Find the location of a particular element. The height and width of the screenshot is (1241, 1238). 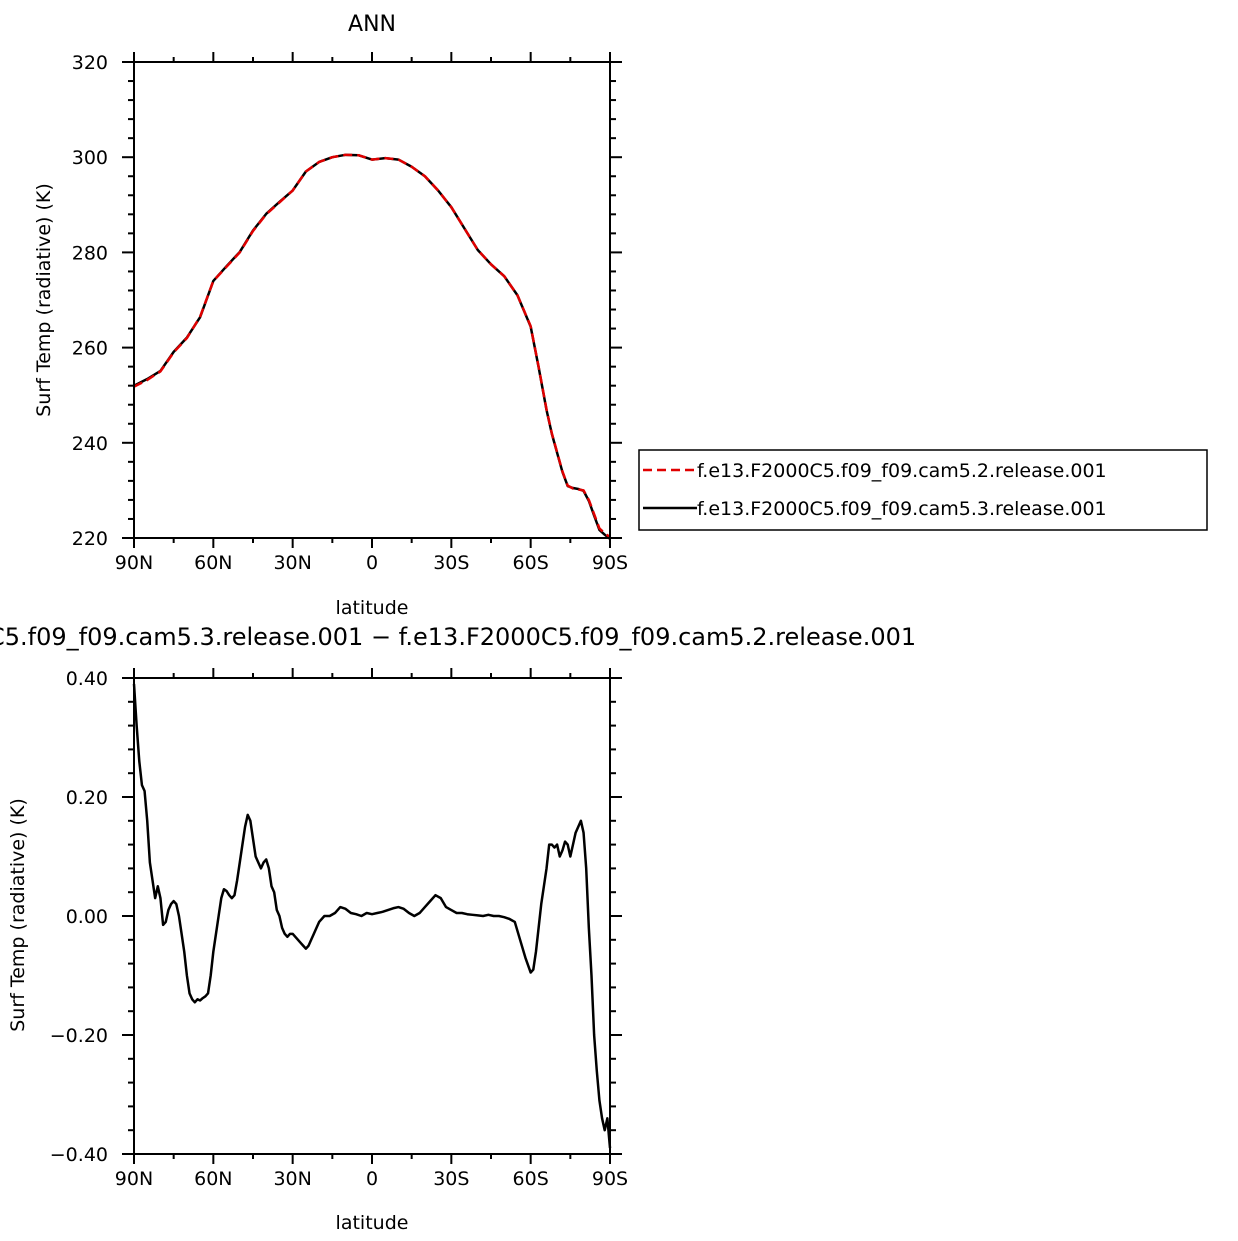

top-xtick-label: 30N is located at coordinates (292, 563).